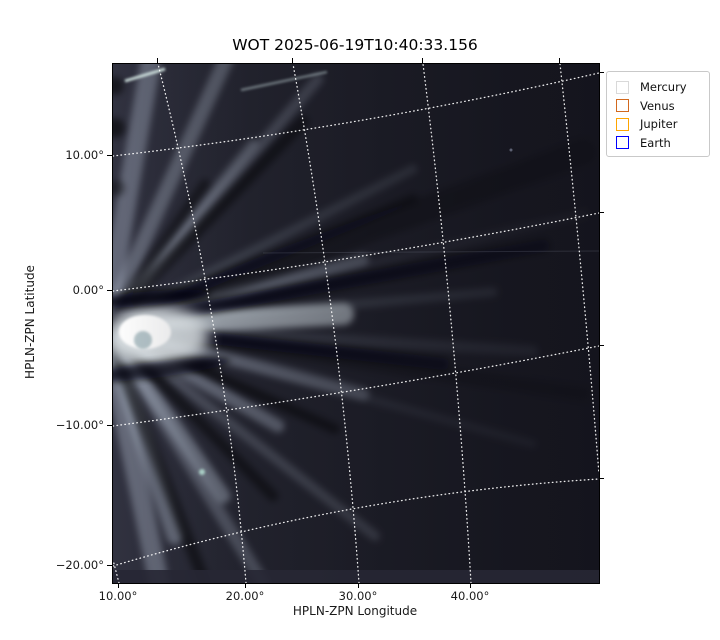 The image size is (720, 640). I want to click on legend: Mercury Venus Jupiter Earth, so click(658, 114).